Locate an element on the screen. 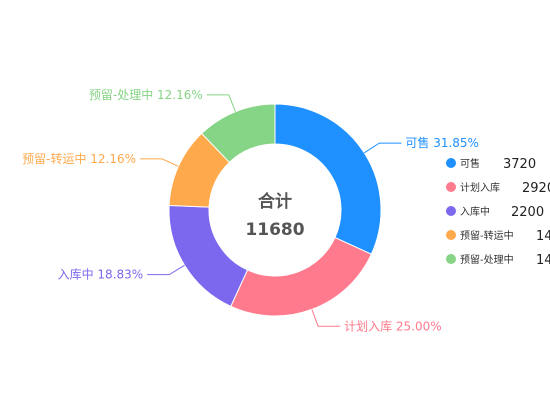 Image resolution: width=550 pixels, height=420 pixels. legend-value-2: 2200 is located at coordinates (527, 212).